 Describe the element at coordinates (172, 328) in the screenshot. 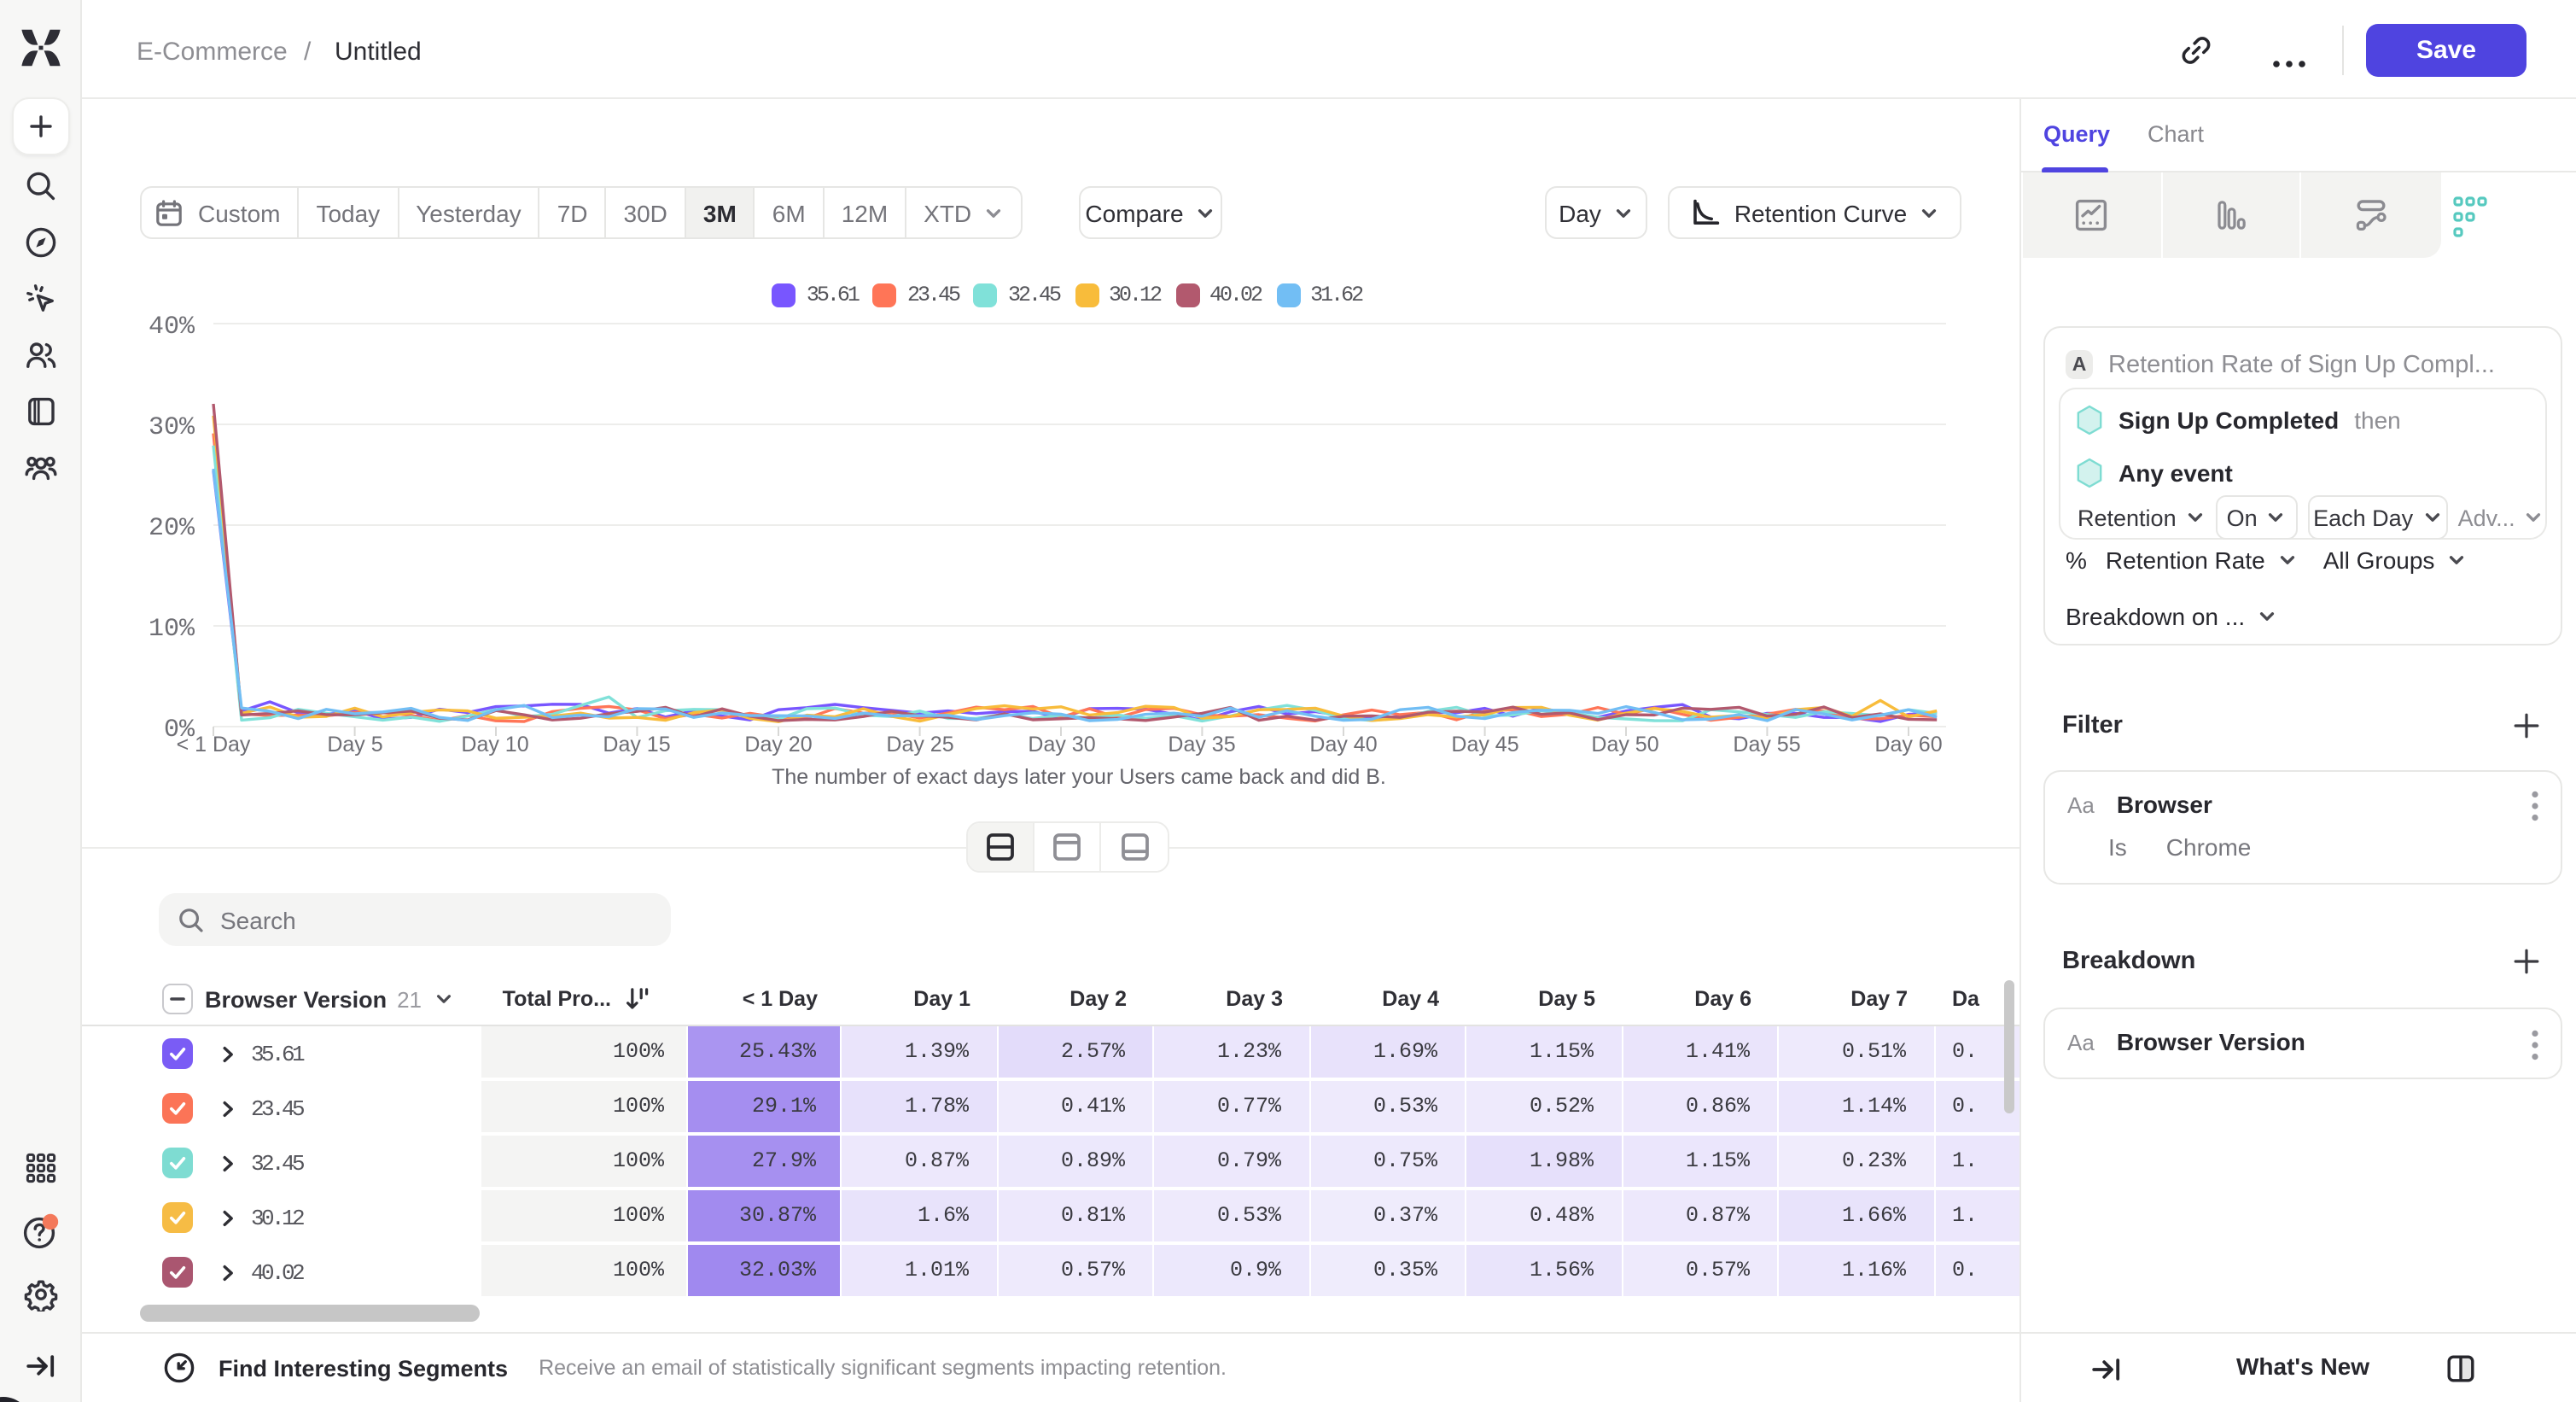

I see `svg-text: 40%` at that location.